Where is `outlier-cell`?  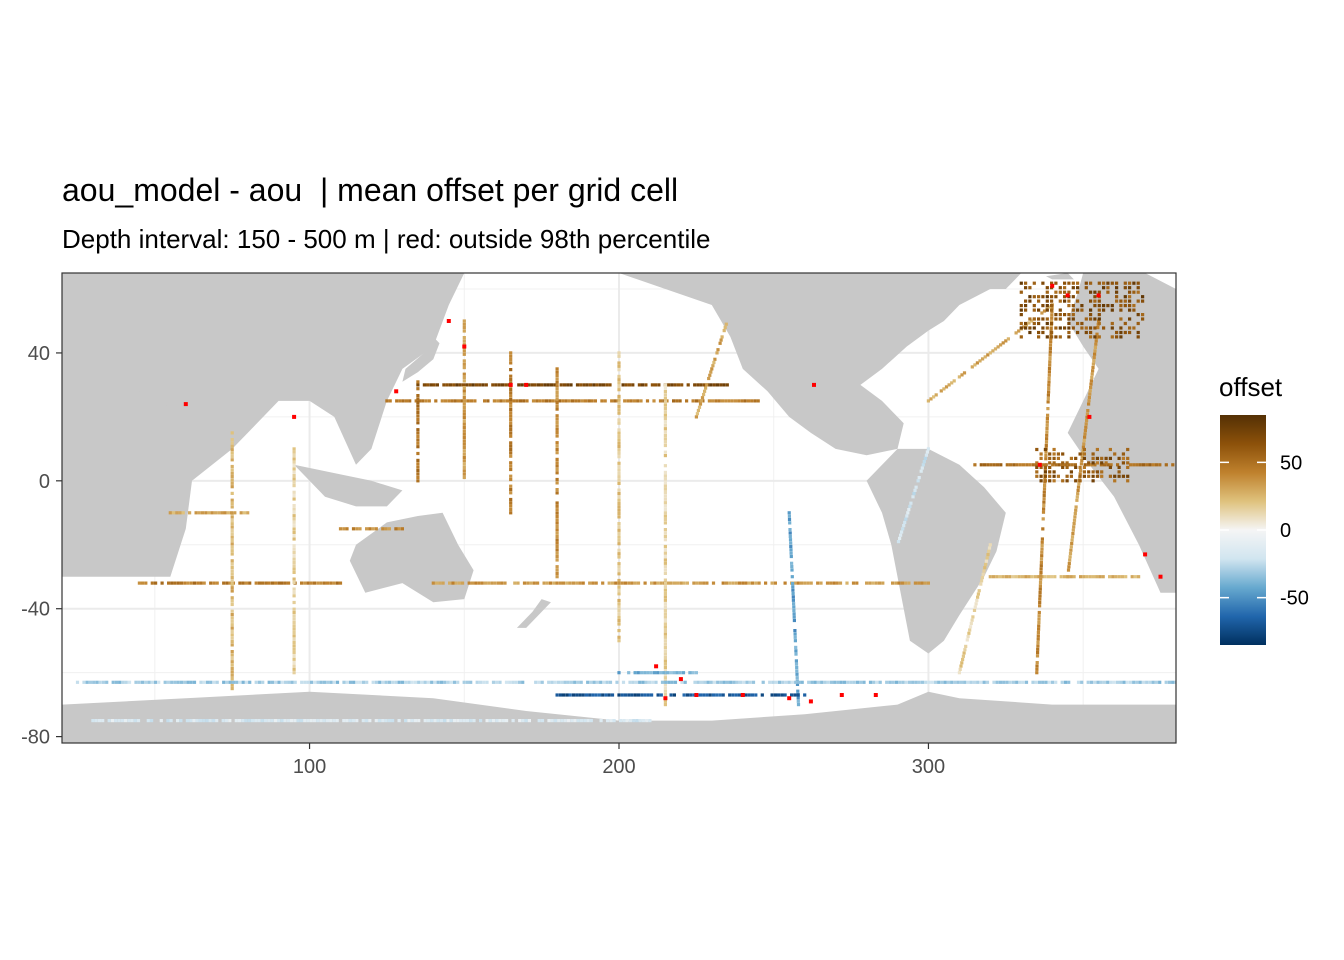 outlier-cell is located at coordinates (1160, 576).